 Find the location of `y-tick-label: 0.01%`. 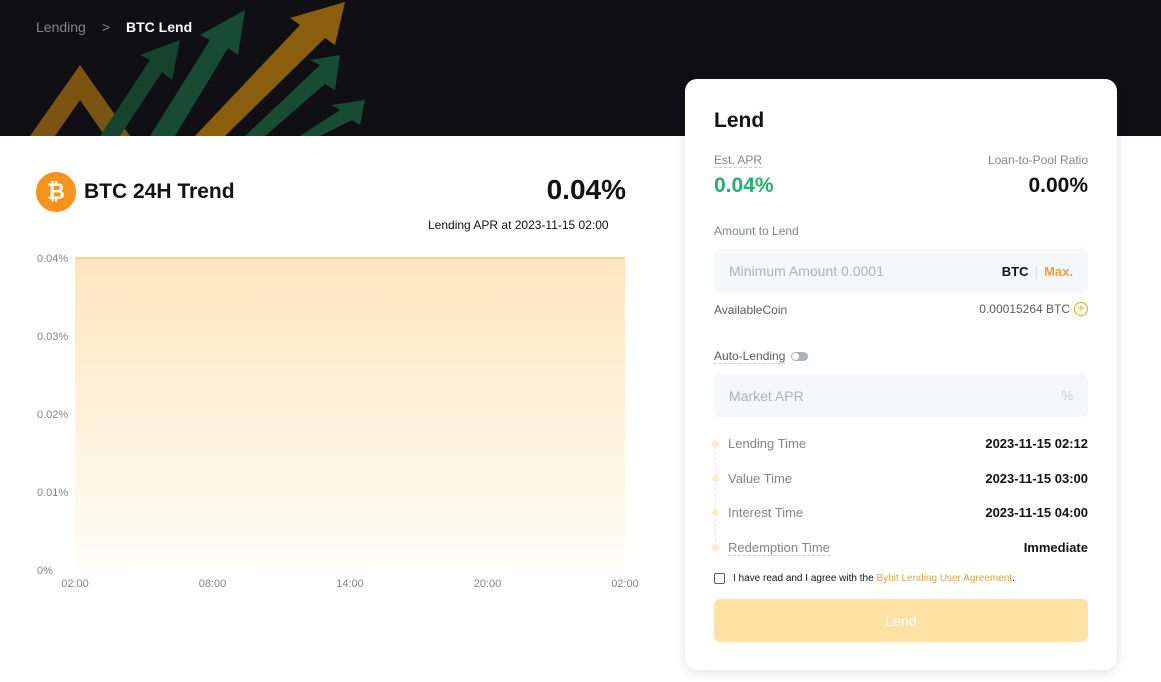

y-tick-label: 0.01% is located at coordinates (52, 493).